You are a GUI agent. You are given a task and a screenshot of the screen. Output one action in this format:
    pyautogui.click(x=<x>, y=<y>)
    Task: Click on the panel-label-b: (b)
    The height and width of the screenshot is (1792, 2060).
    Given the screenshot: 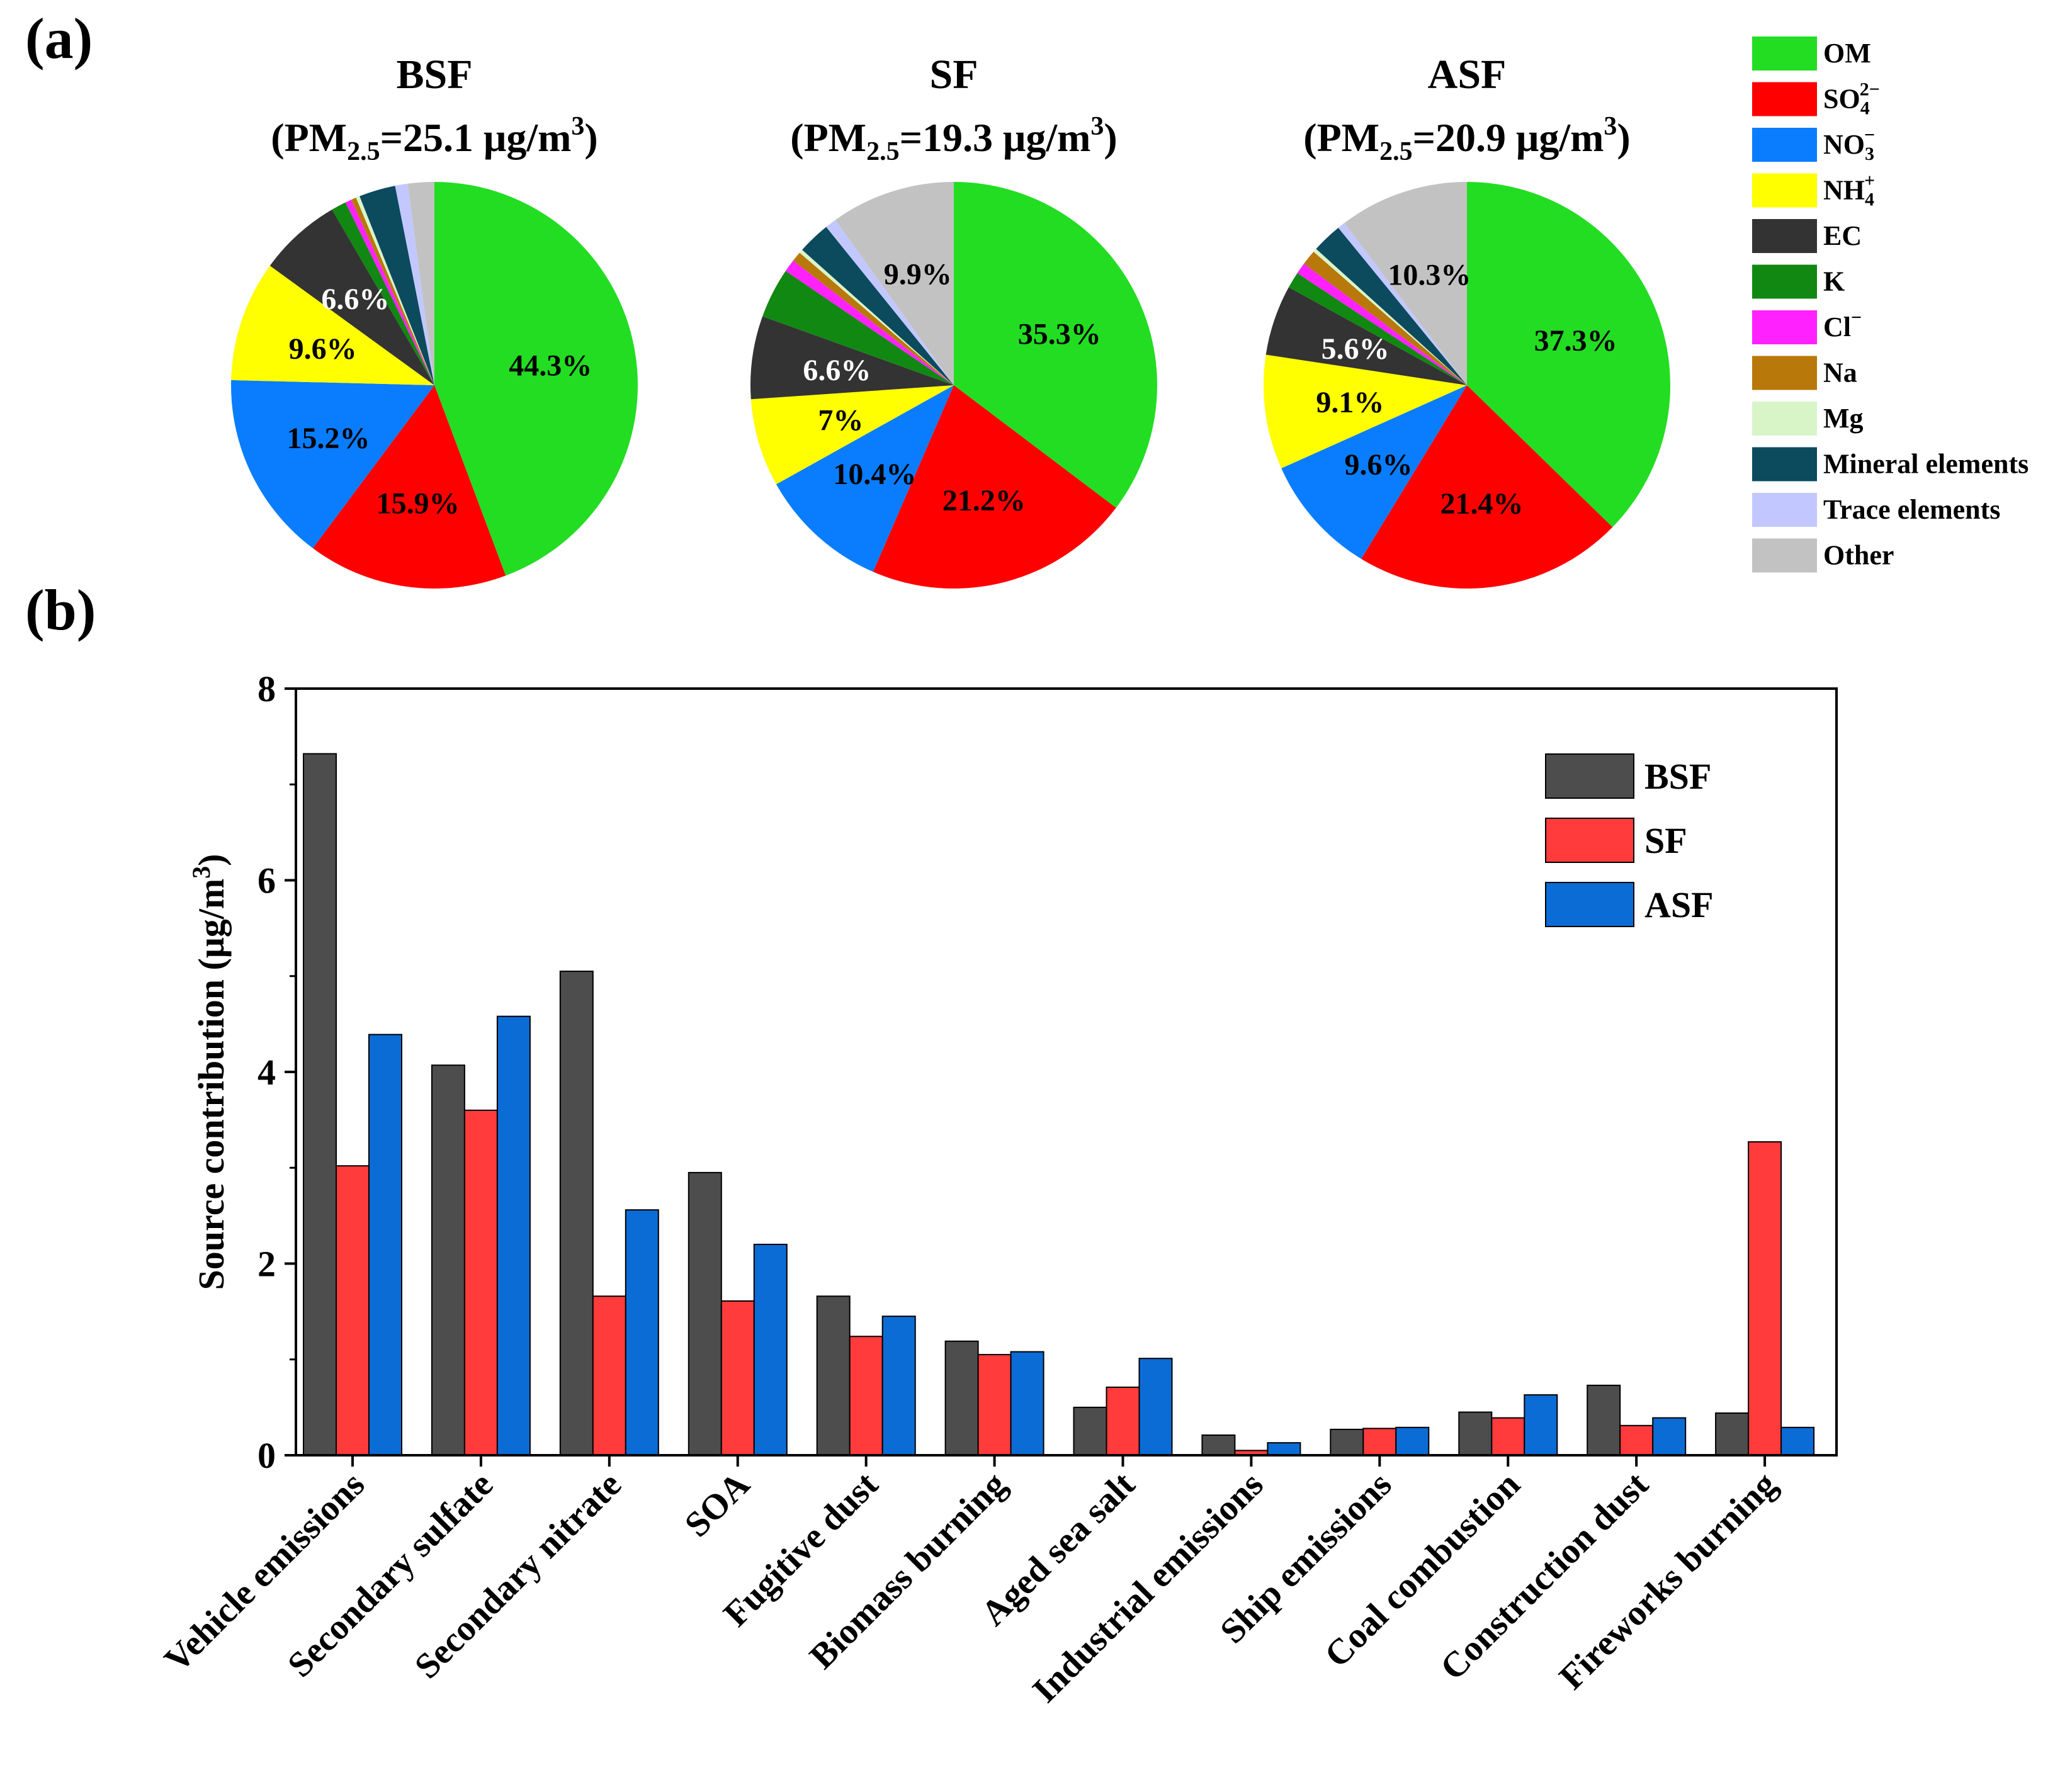 What is the action you would take?
    pyautogui.click(x=60, y=610)
    